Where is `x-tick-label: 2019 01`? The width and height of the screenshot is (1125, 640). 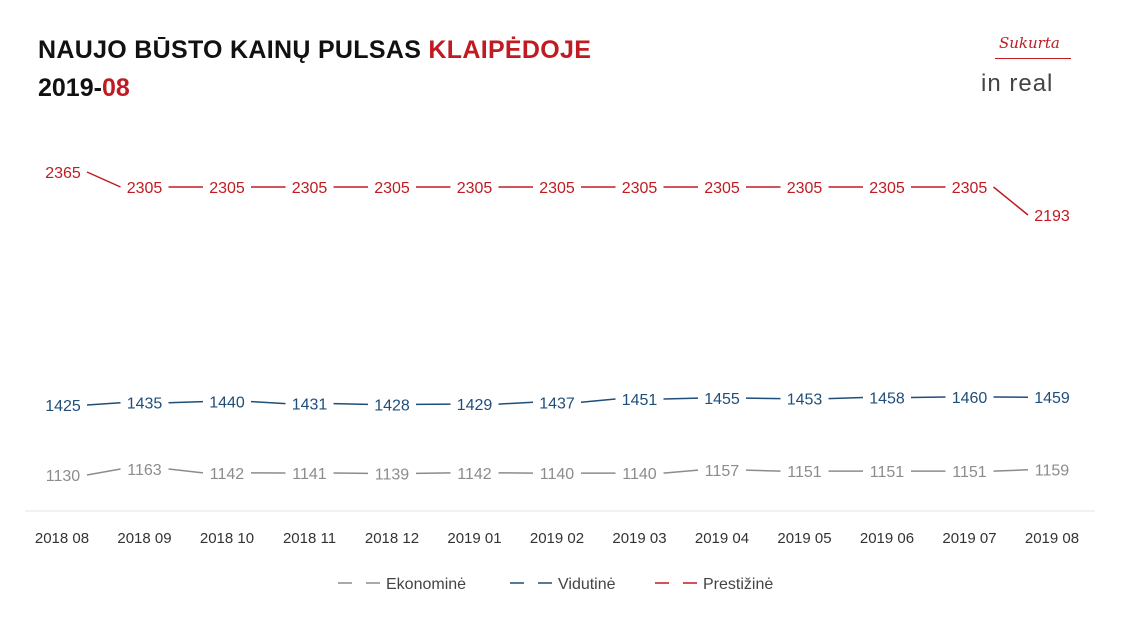 x-tick-label: 2019 01 is located at coordinates (474, 538).